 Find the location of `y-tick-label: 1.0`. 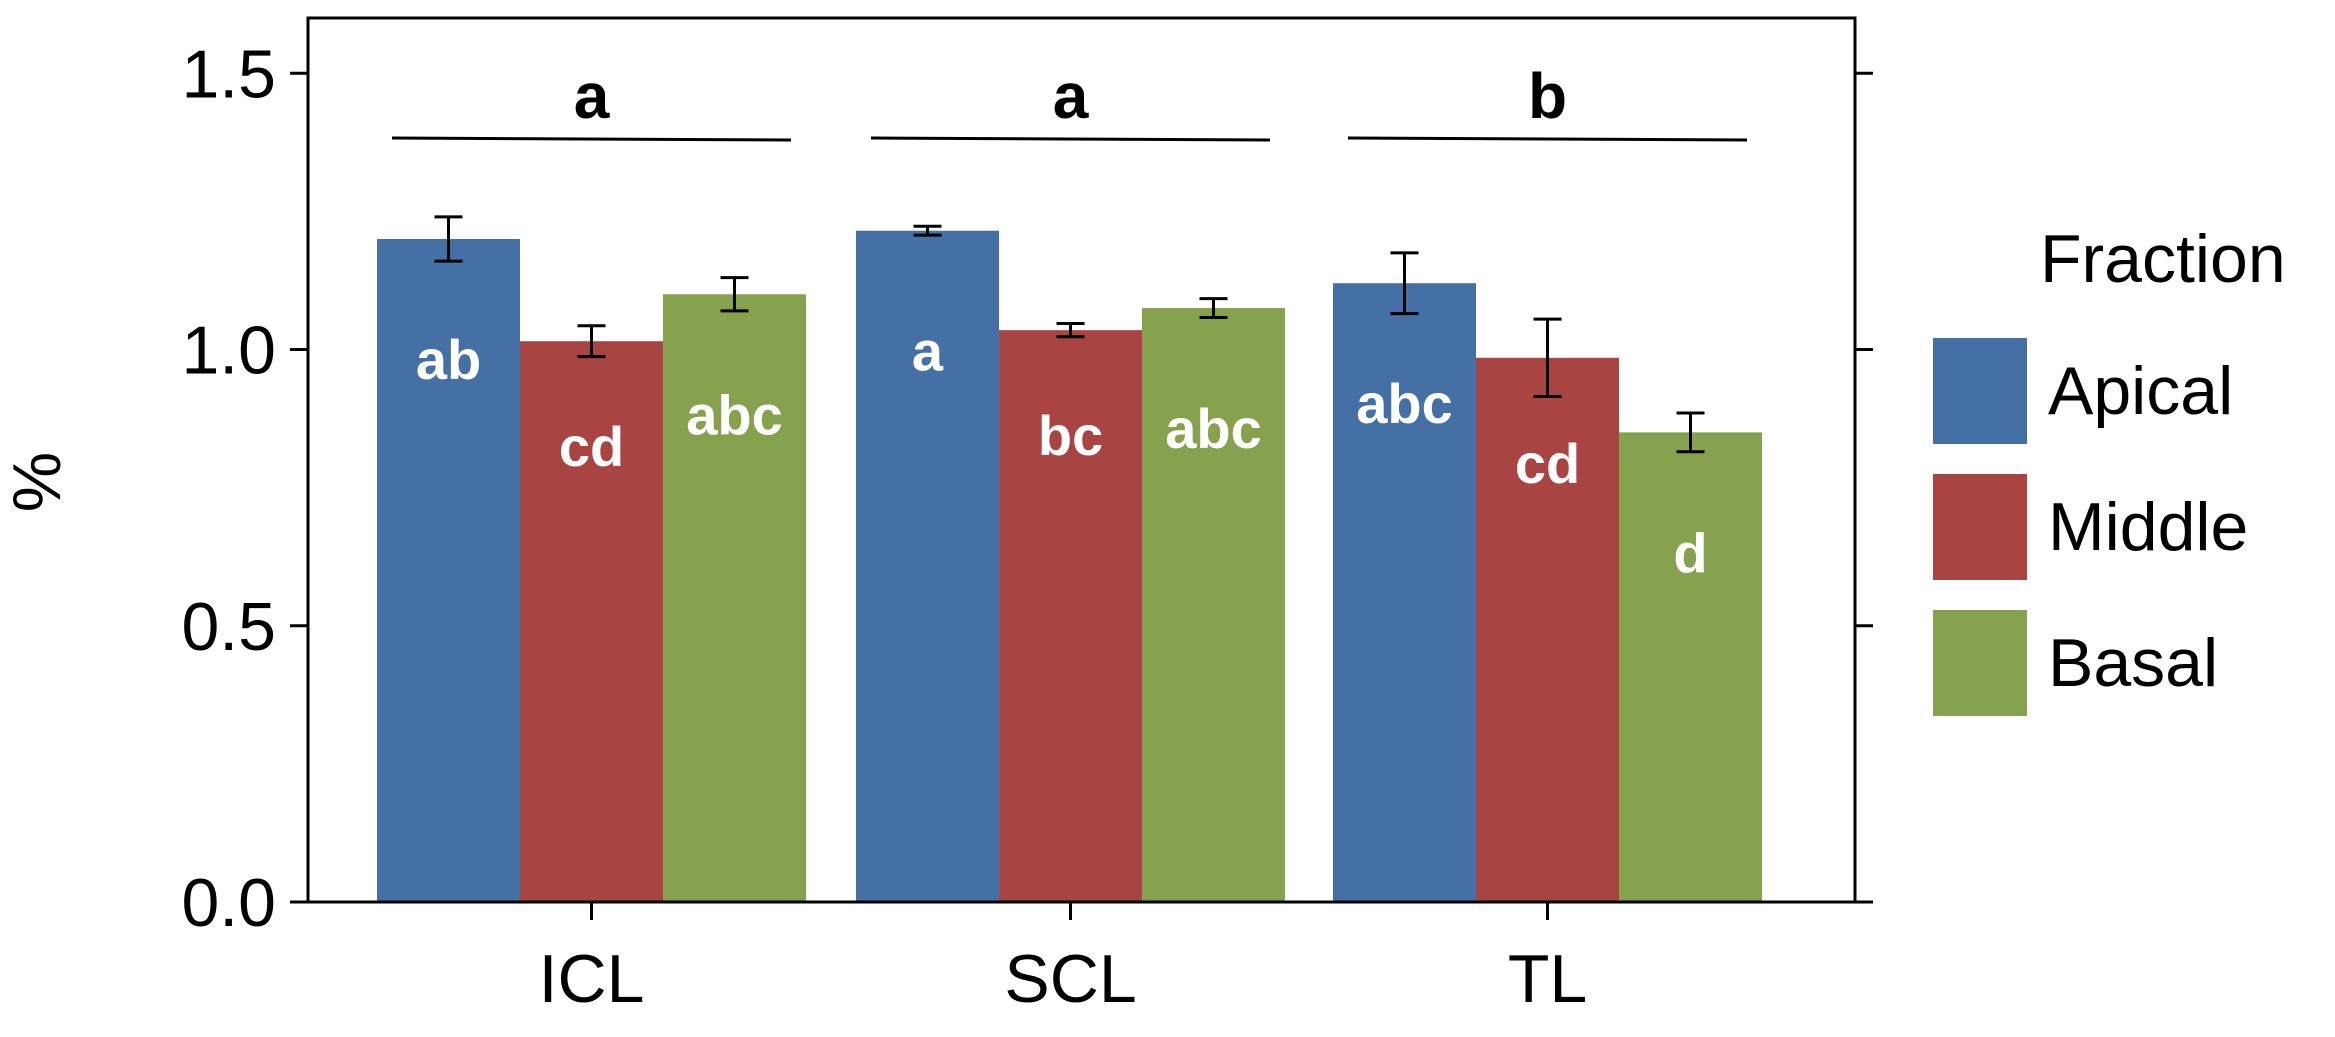

y-tick-label: 1.0 is located at coordinates (228, 351).